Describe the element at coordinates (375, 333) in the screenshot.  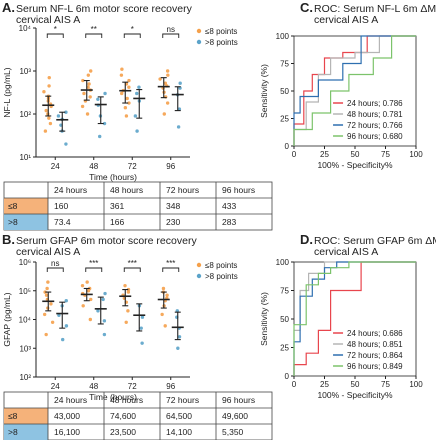
I see `legend-entry: 24 hours; 0.686` at that location.